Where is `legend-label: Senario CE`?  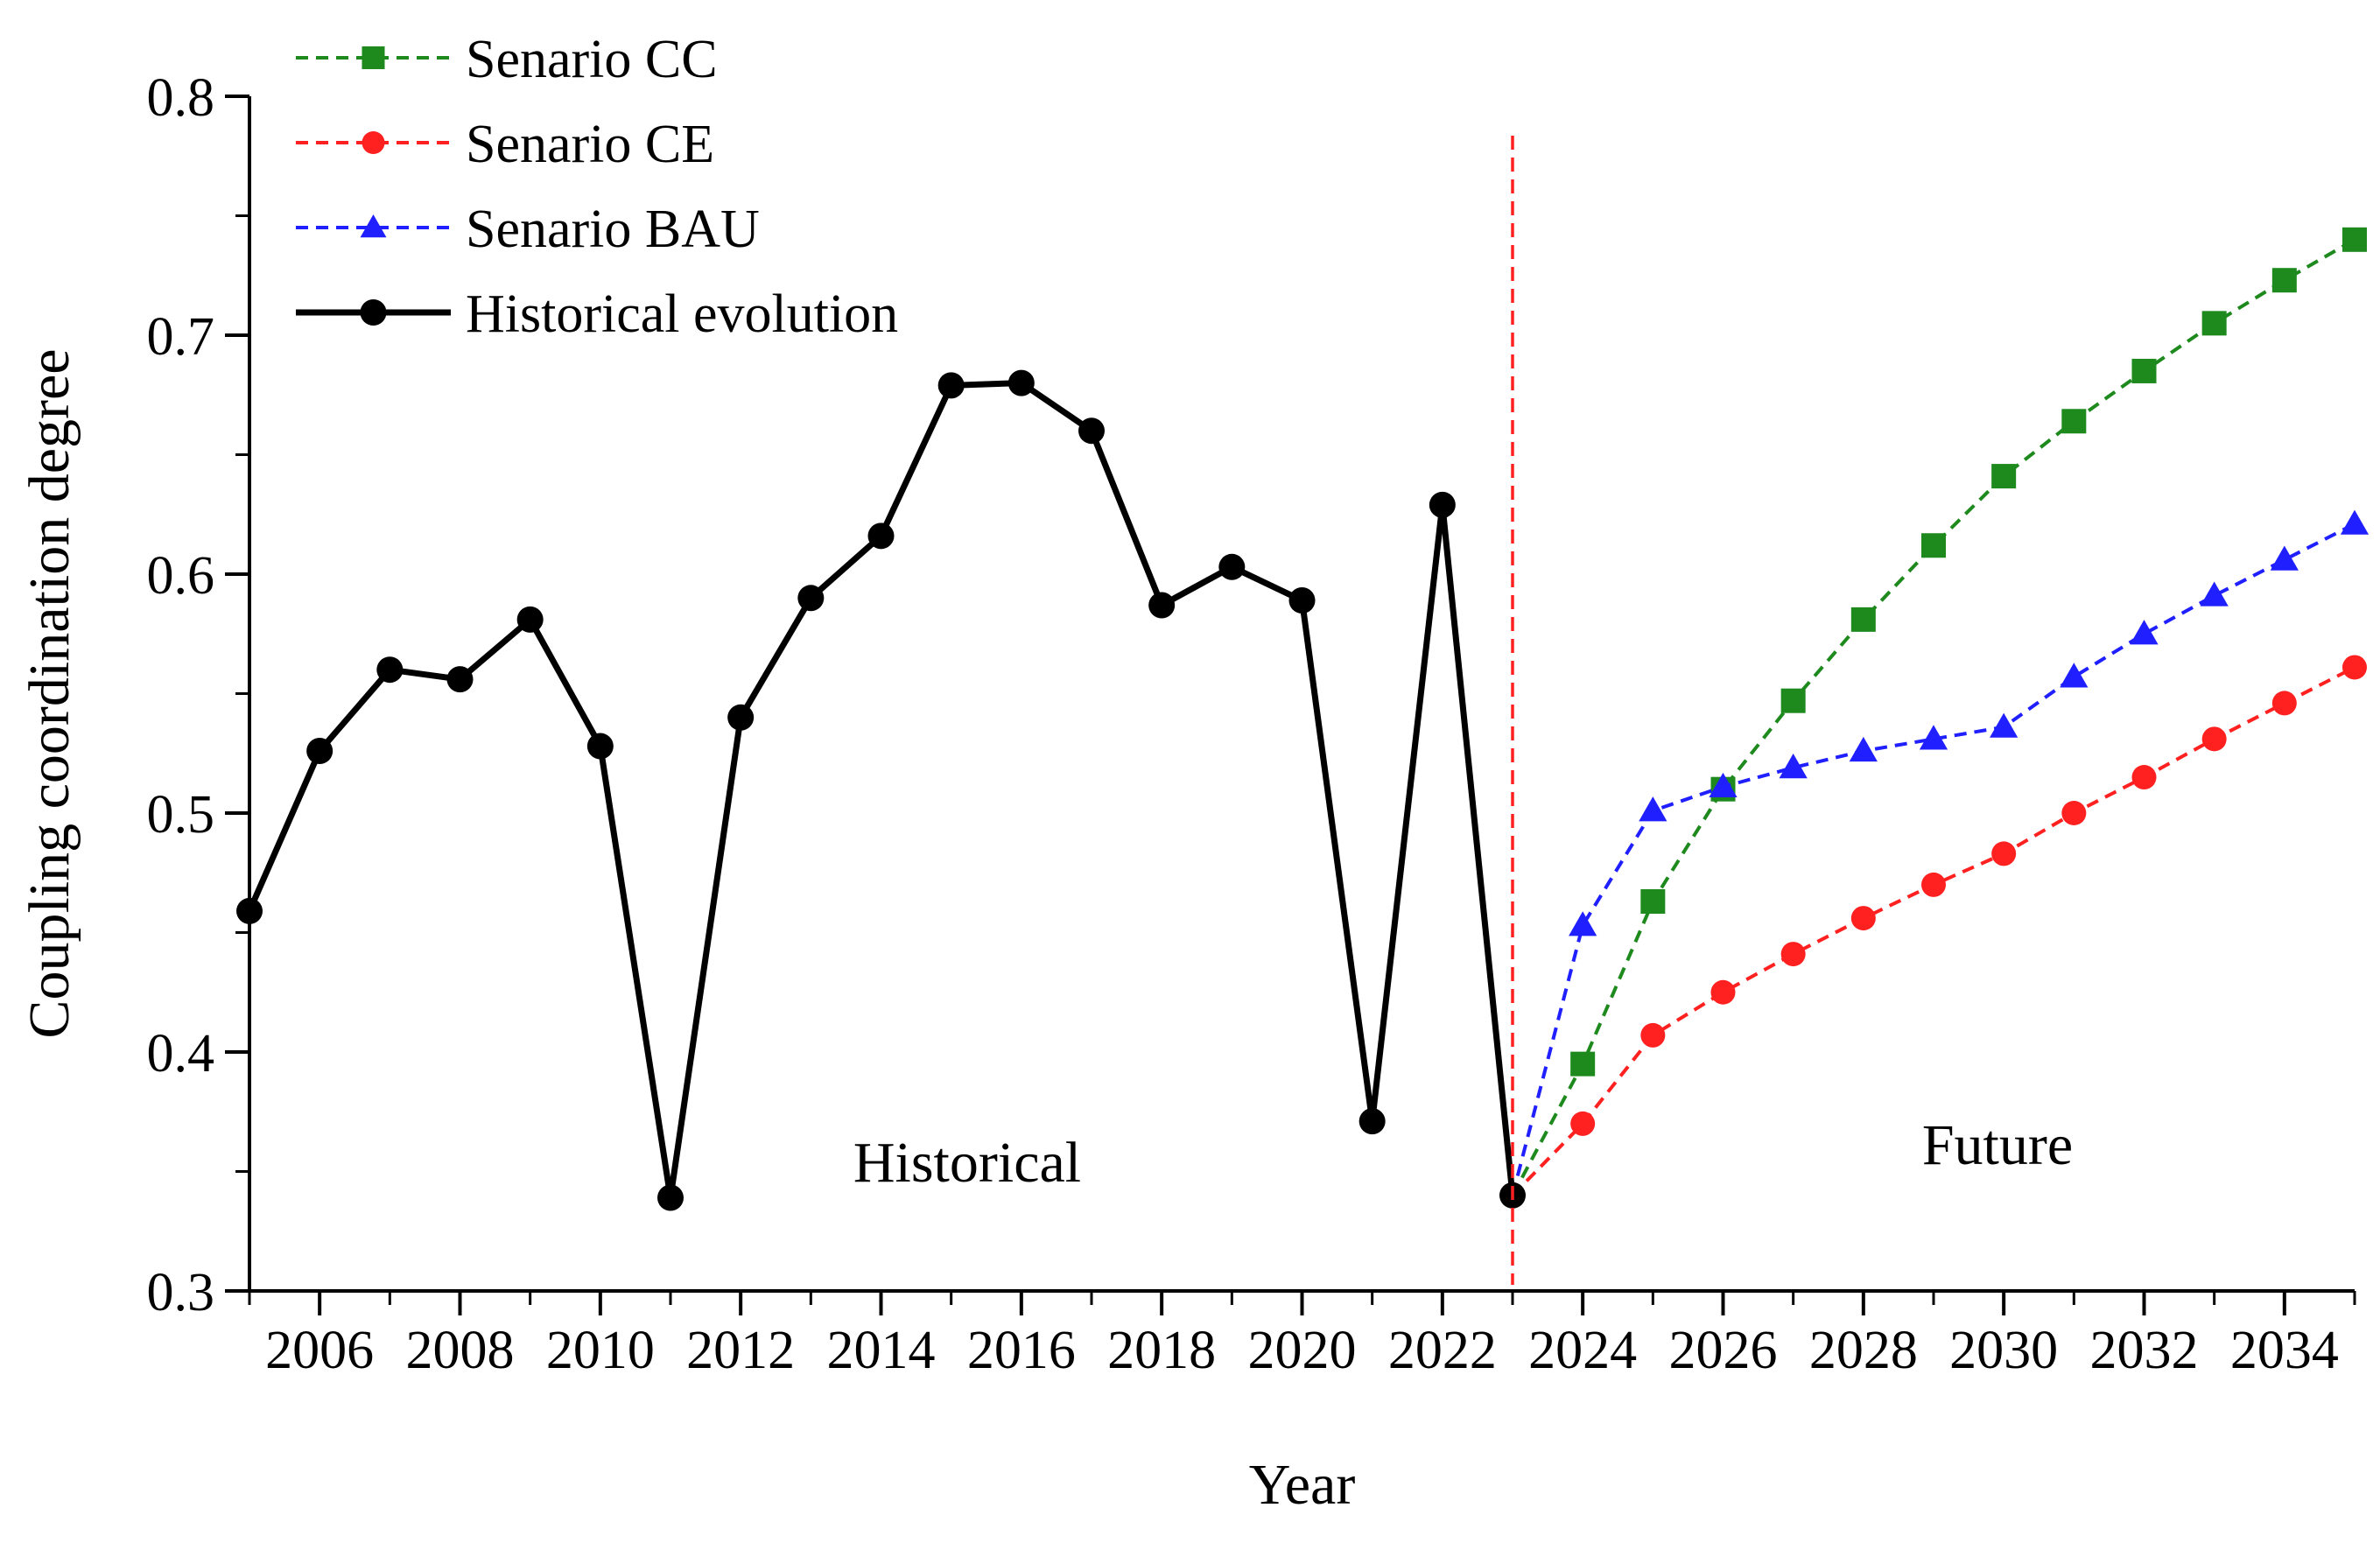
legend-label: Senario CE is located at coordinates (590, 145).